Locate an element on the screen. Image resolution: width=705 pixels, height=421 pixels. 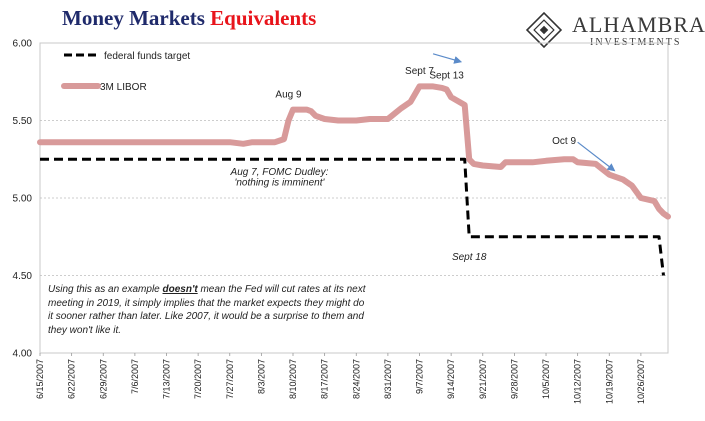
annotation-5: Aug 7, FOMC Dudley: is located at coordinates (279, 172).